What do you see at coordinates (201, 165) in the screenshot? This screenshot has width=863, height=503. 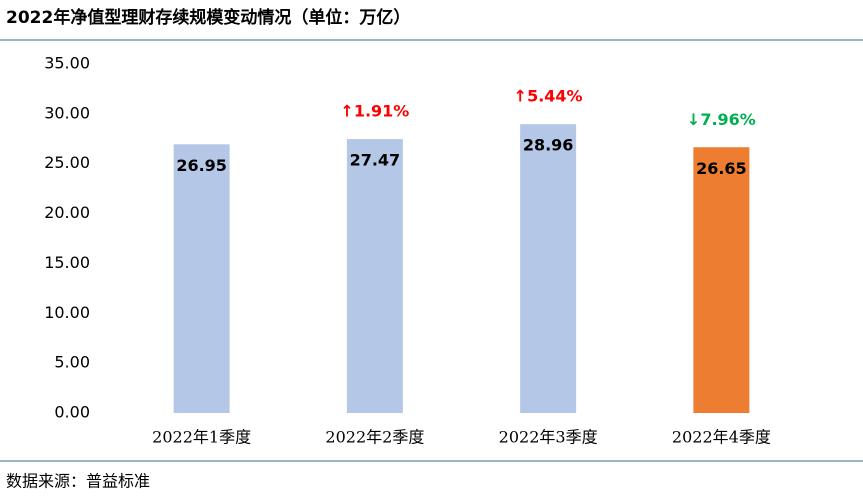 I see `value-label: 26.95` at bounding box center [201, 165].